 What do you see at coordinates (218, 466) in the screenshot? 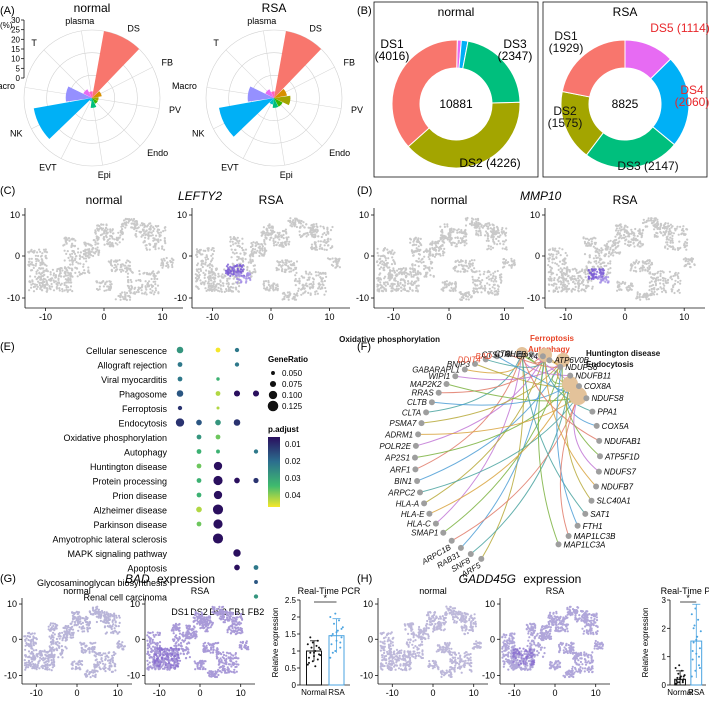
I see `dot-huntington-disease-ds3` at bounding box center [218, 466].